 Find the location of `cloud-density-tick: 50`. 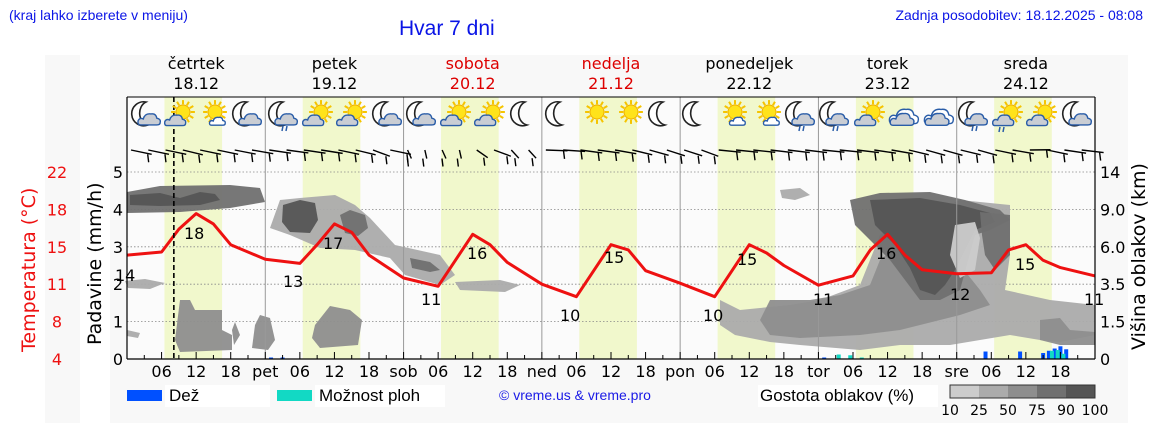

cloud-density-tick: 50 is located at coordinates (1008, 411).